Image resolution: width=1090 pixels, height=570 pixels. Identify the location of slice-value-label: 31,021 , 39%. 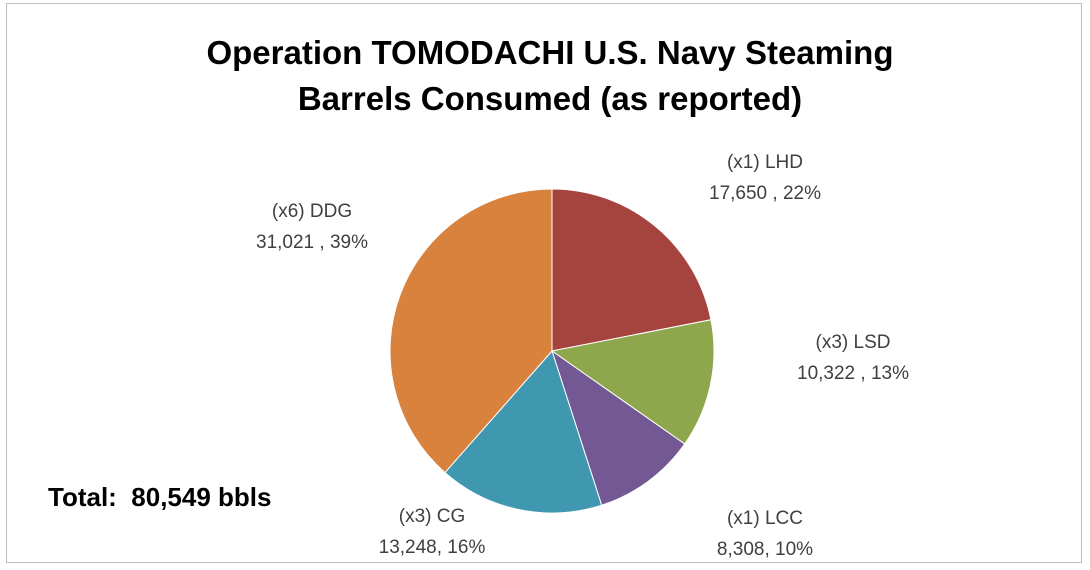
(312, 242).